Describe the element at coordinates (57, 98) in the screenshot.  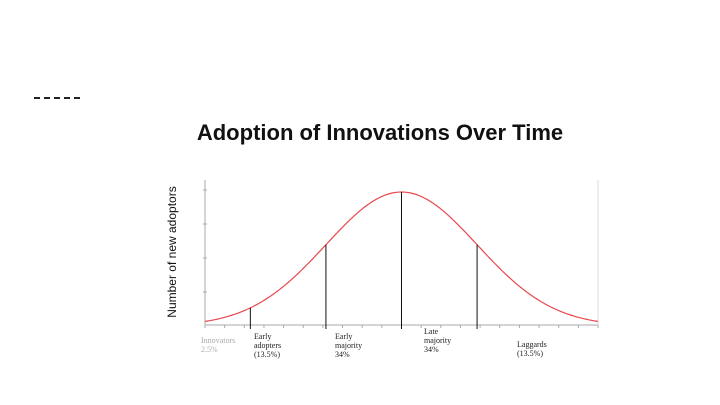
I see `slide-divider` at that location.